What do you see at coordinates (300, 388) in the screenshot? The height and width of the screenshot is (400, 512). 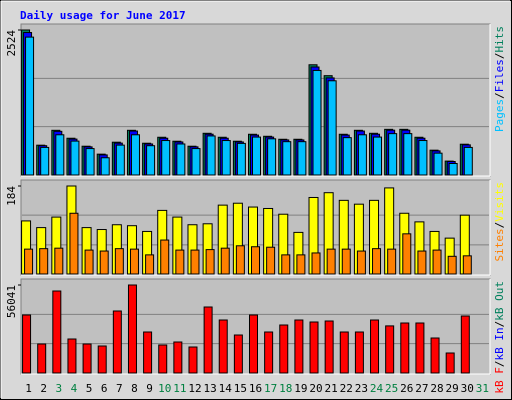 I see `x-tick-label: 19` at bounding box center [300, 388].